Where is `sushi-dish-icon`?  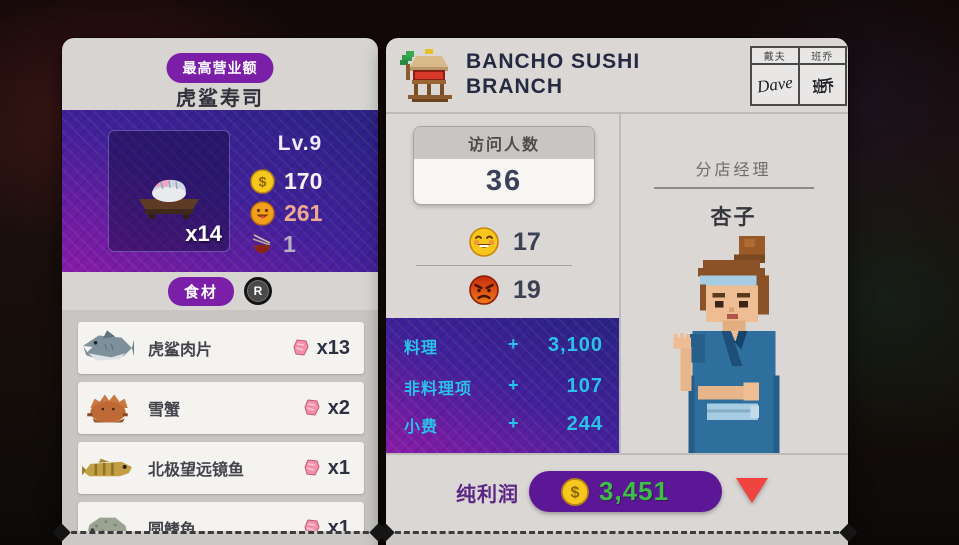 sushi-dish-icon is located at coordinates (169, 199).